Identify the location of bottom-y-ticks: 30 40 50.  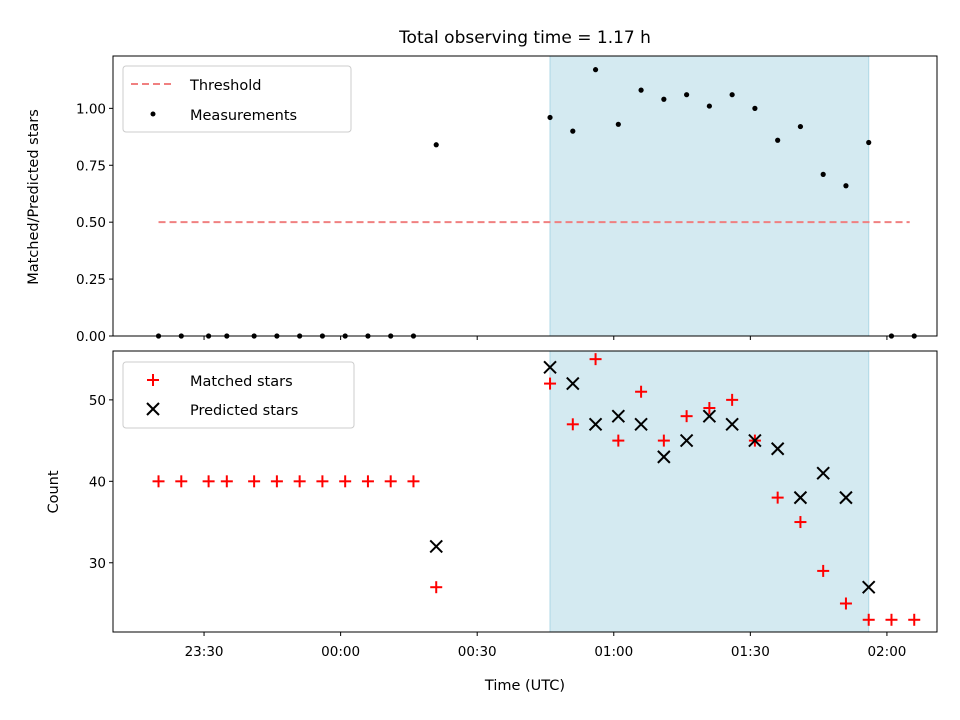
(101, 482).